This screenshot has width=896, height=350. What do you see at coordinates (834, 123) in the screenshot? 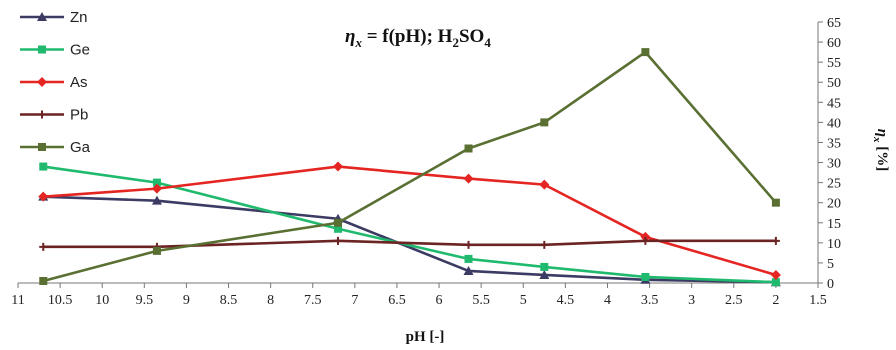
I see `y-tick-label: 40` at bounding box center [834, 123].